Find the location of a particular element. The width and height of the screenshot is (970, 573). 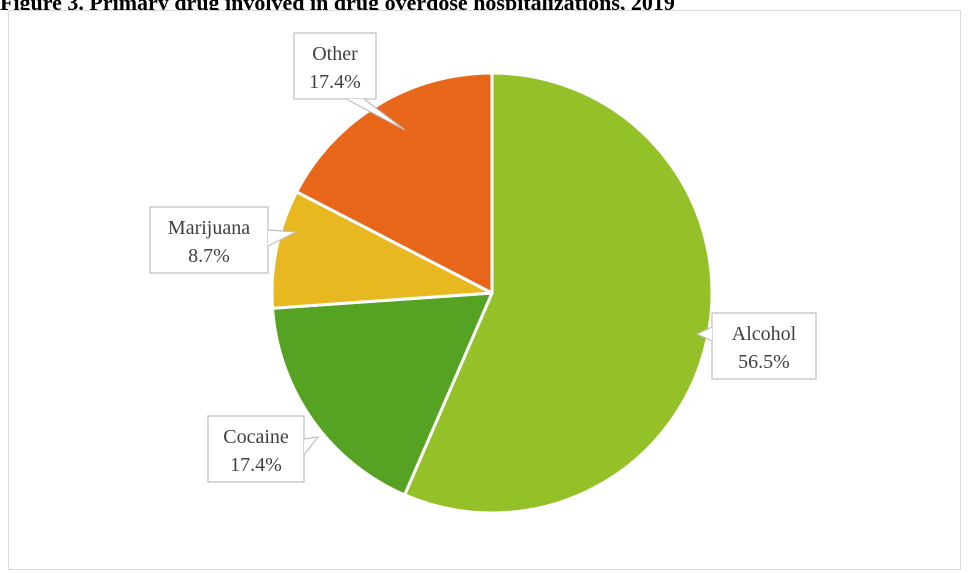

pie-slice-marijuana is located at coordinates (382, 250).